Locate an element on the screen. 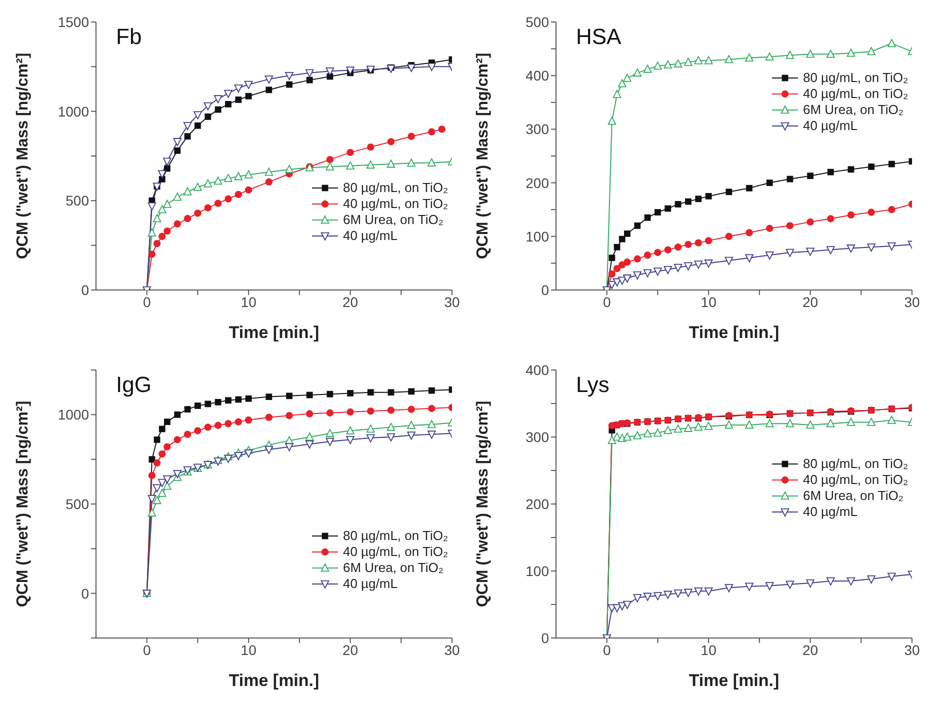 This screenshot has width=939, height=701. chart-title: Fb is located at coordinates (129, 37).